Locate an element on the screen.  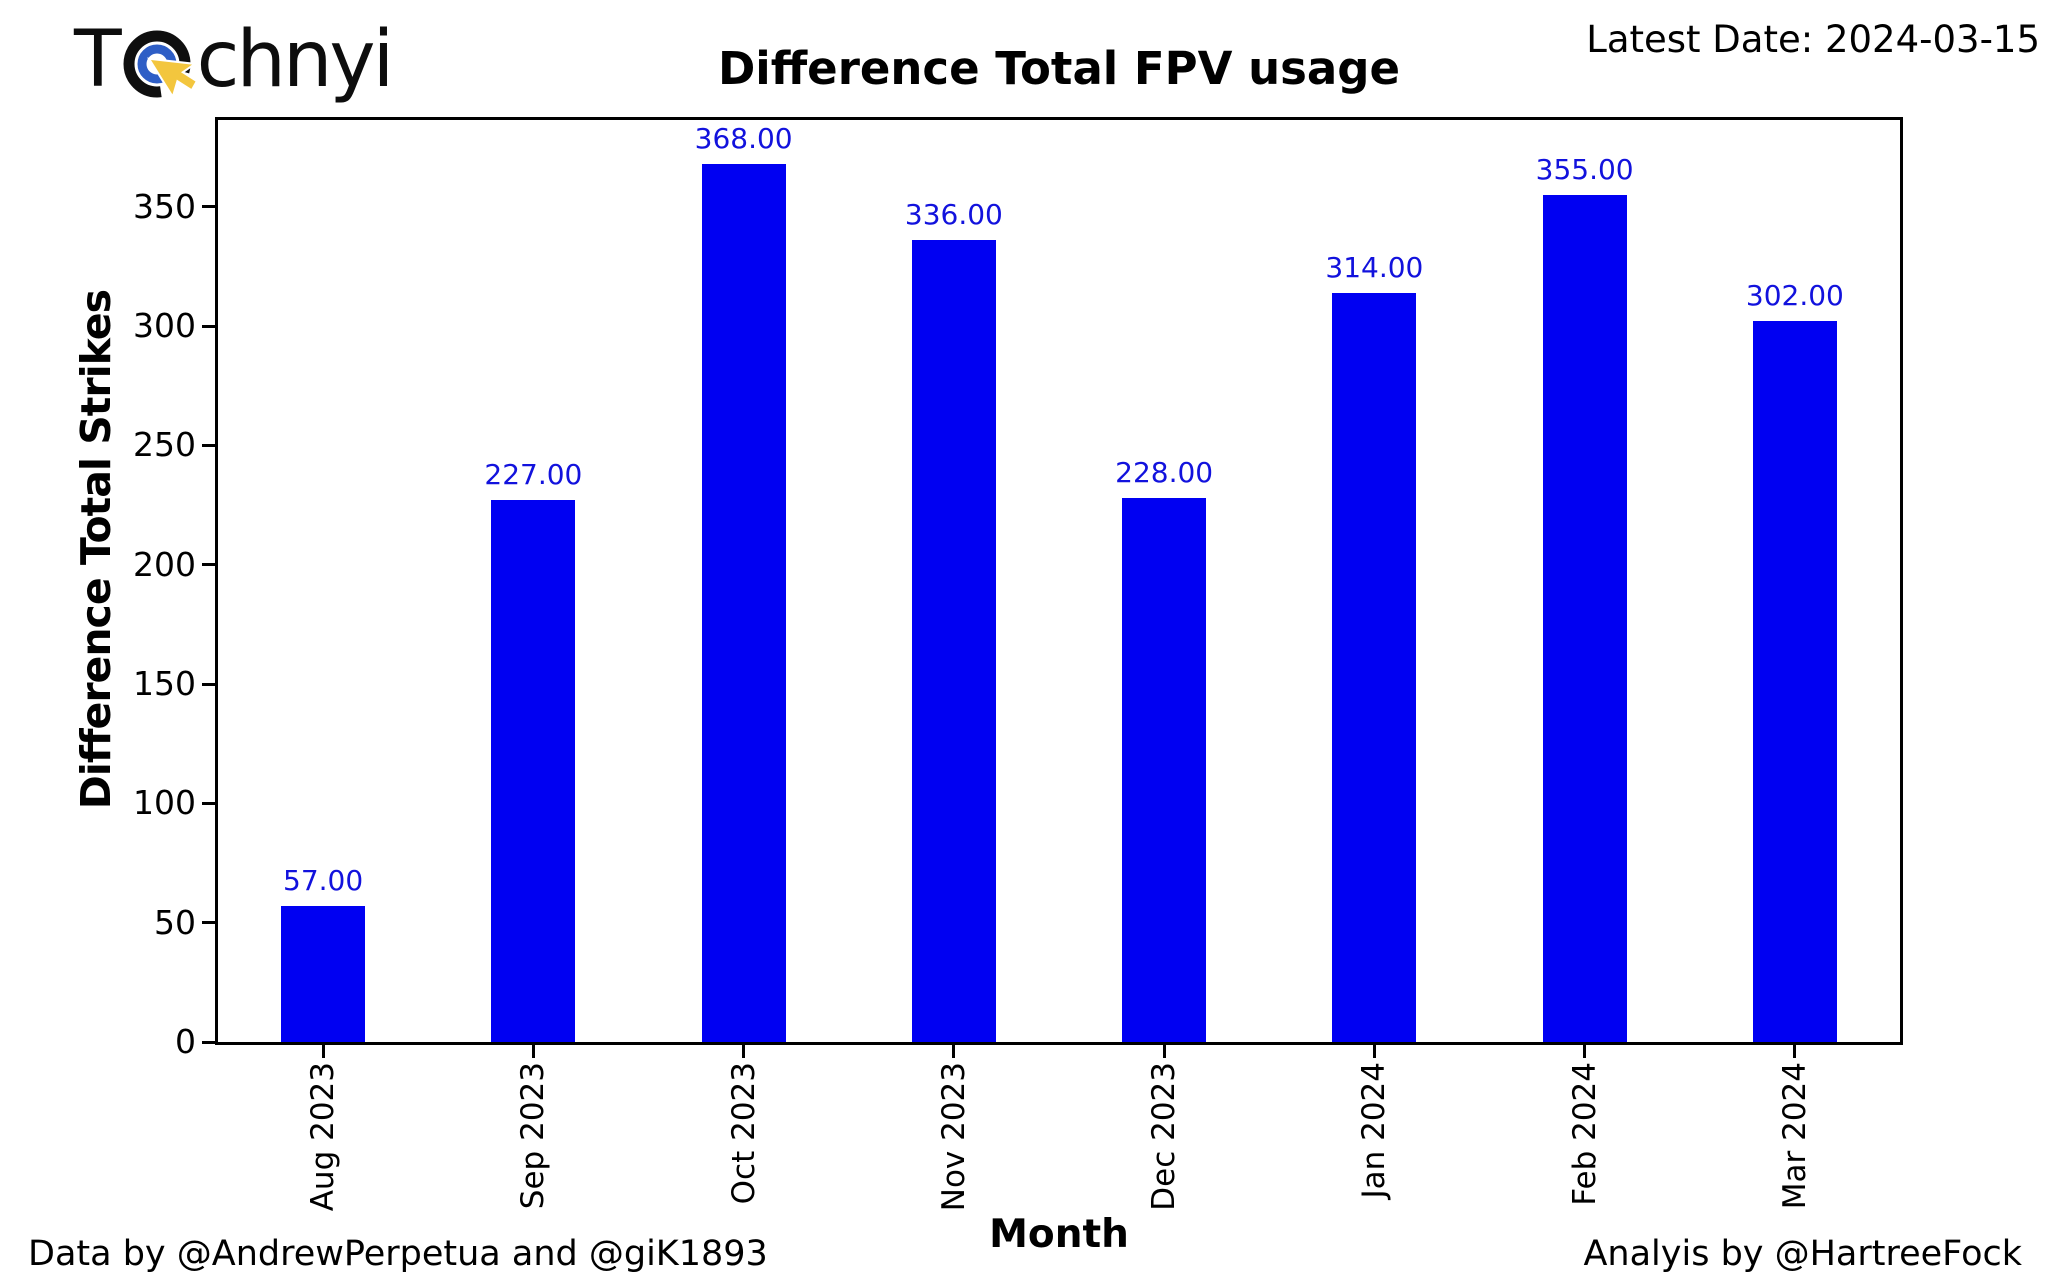
target-cursor-icon is located at coordinates (160, 65).